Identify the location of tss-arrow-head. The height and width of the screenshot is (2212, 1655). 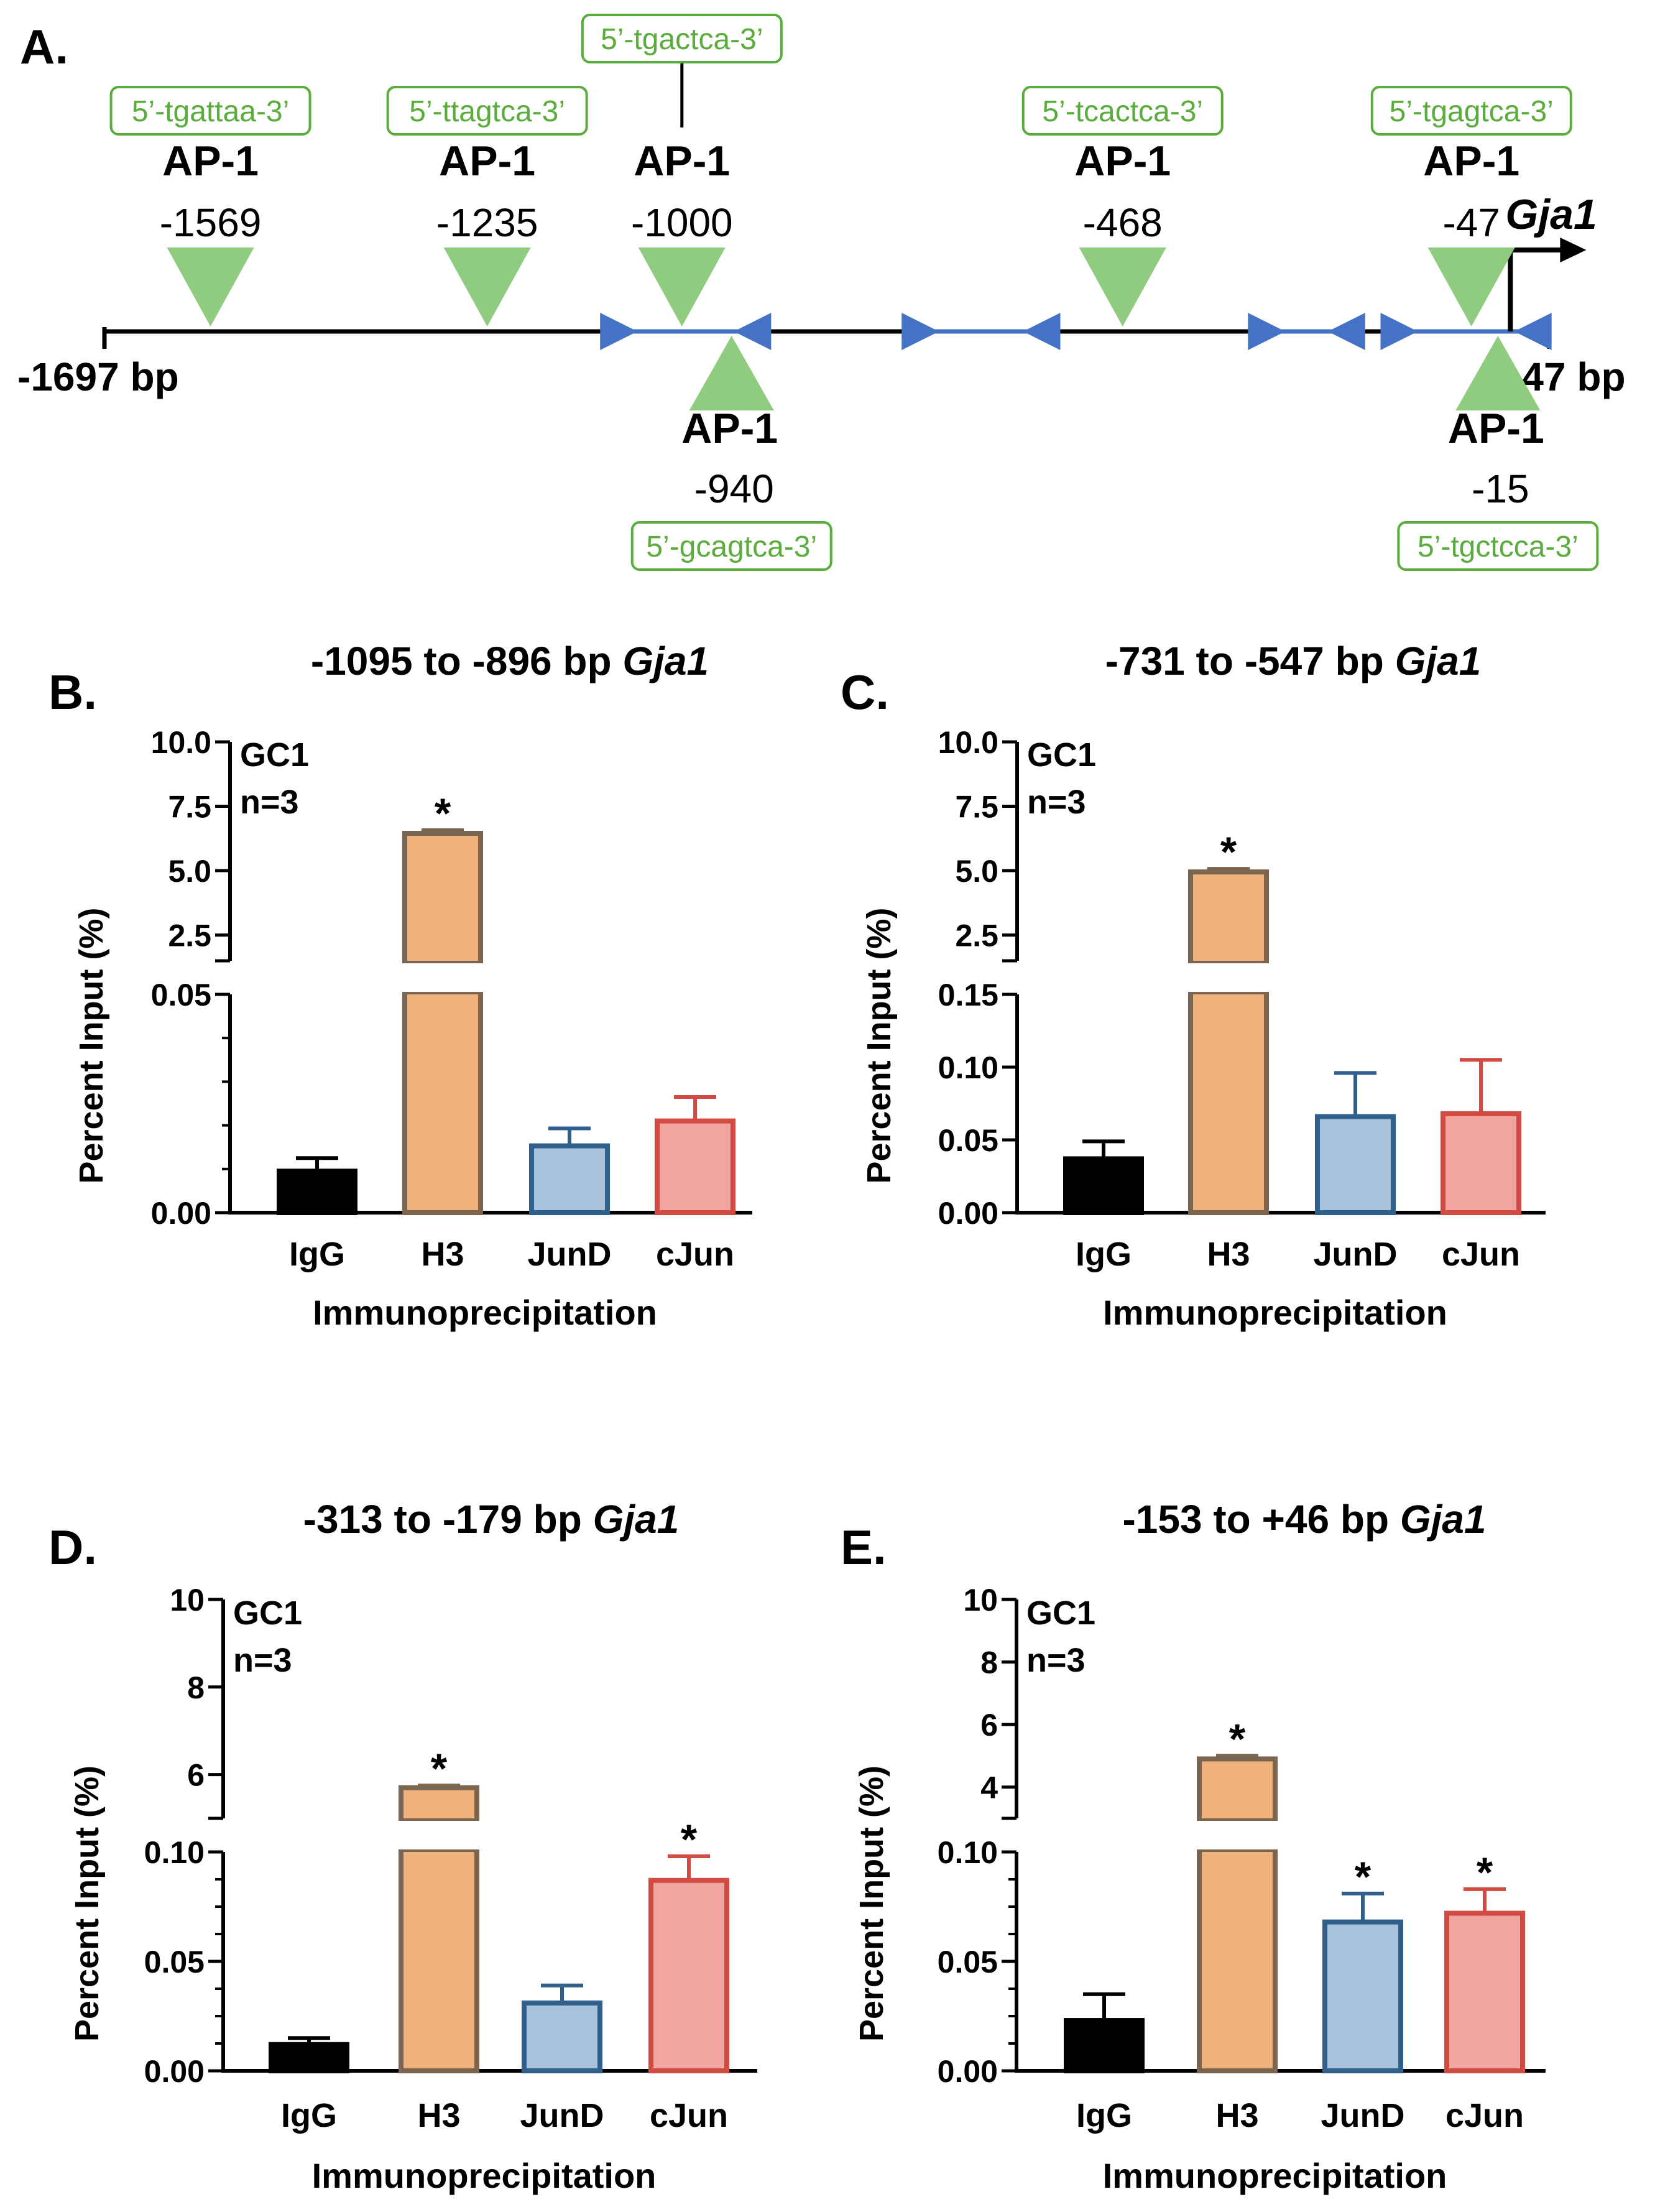
(1574, 250).